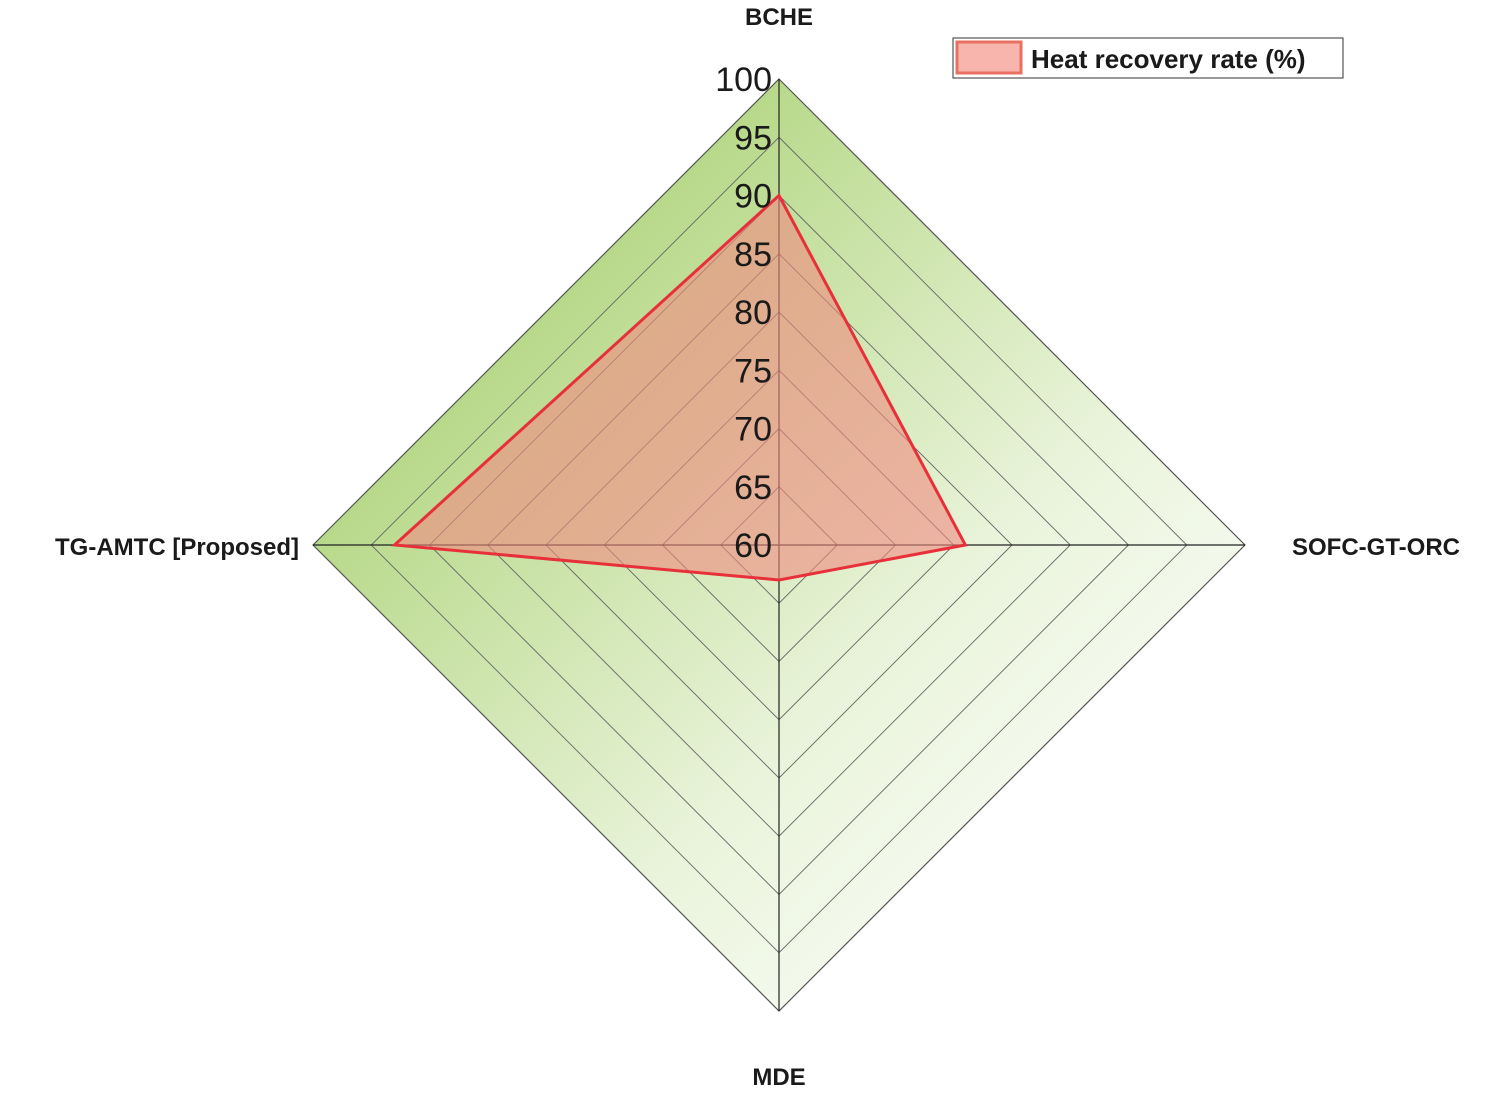  I want to click on tick-label: 95, so click(753, 138).